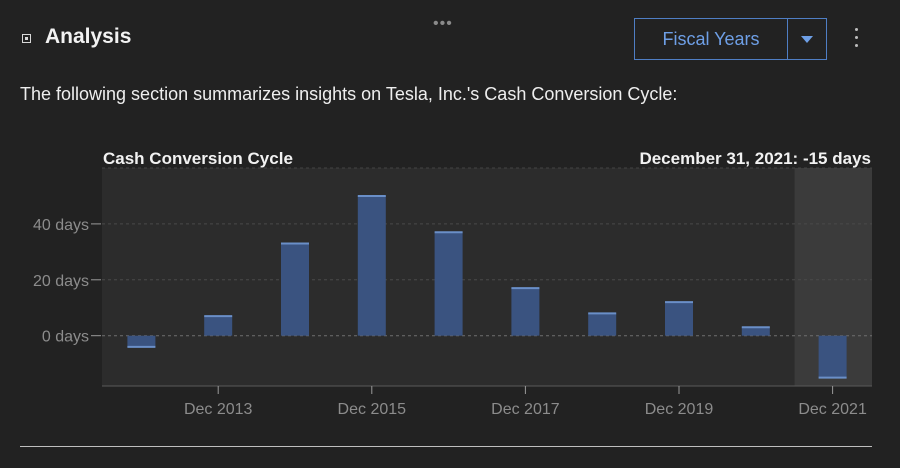 Image resolution: width=900 pixels, height=468 pixels. Describe the element at coordinates (856, 40) in the screenshot. I see `kebab-menu-icon` at that location.